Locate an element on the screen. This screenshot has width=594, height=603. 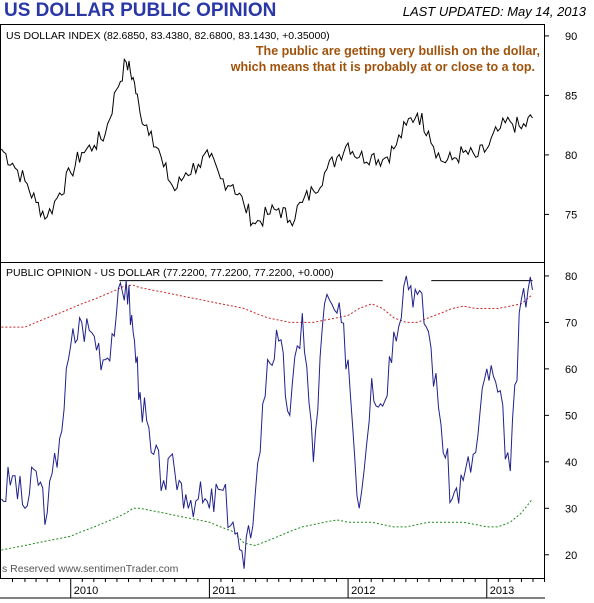
bottom-y-tick-label: 60 is located at coordinates (571, 370).